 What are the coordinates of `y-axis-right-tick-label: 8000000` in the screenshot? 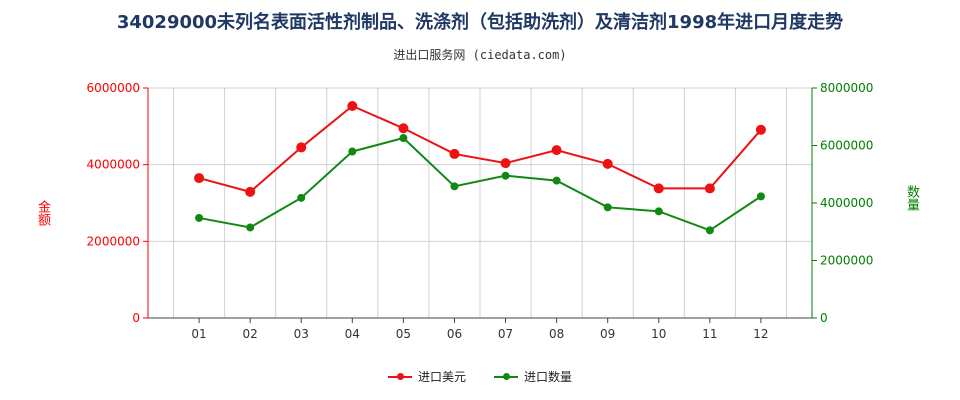 It's located at (846, 88).